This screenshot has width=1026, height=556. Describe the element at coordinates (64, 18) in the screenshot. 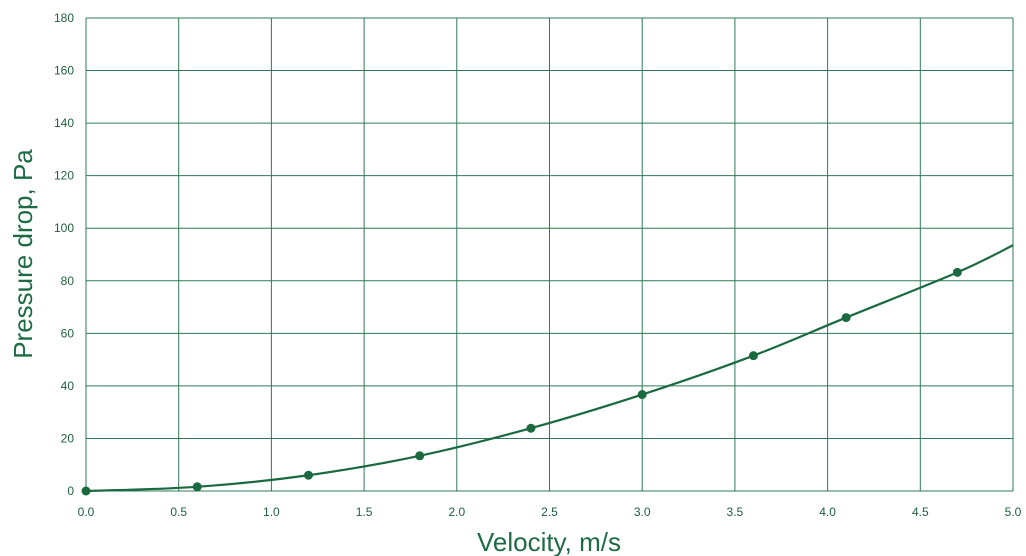

I see `y-tick-label: 180` at that location.